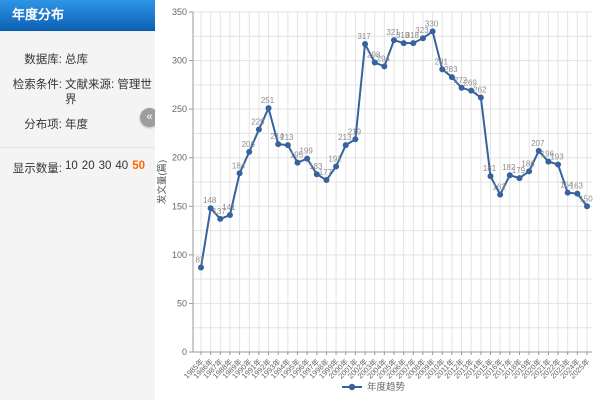  Describe the element at coordinates (567, 185) in the screenshot. I see `data-point-label: 164` at that location.